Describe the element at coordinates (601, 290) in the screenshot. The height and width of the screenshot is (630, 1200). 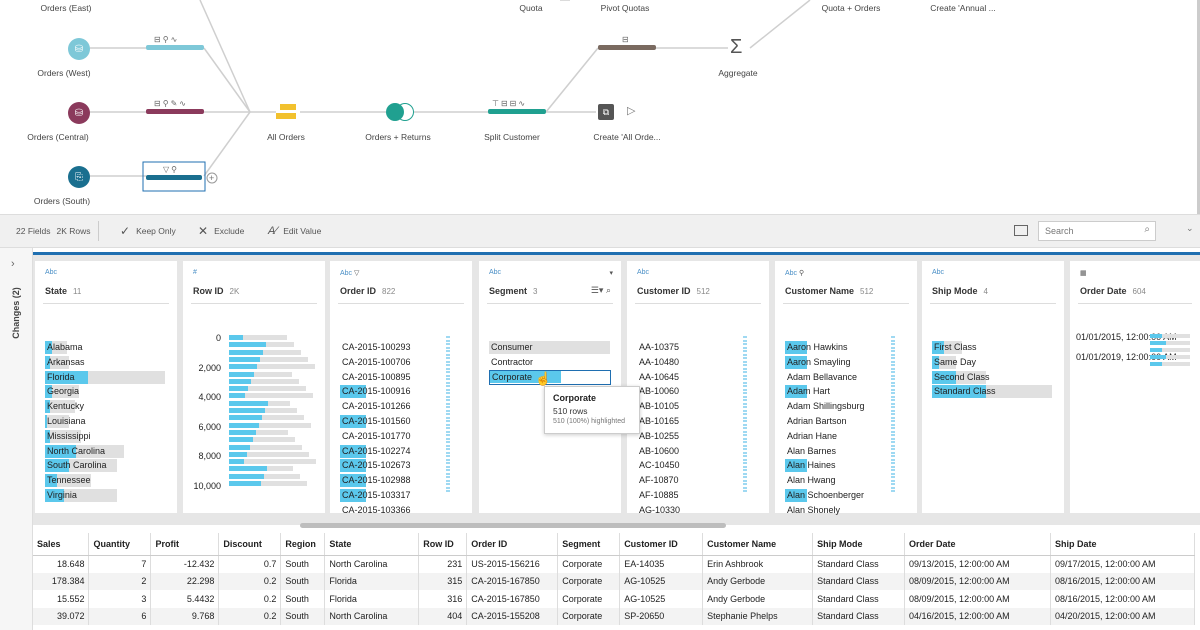
I see `sort-and-search-icons: ☰▾ ⌕` at that location.